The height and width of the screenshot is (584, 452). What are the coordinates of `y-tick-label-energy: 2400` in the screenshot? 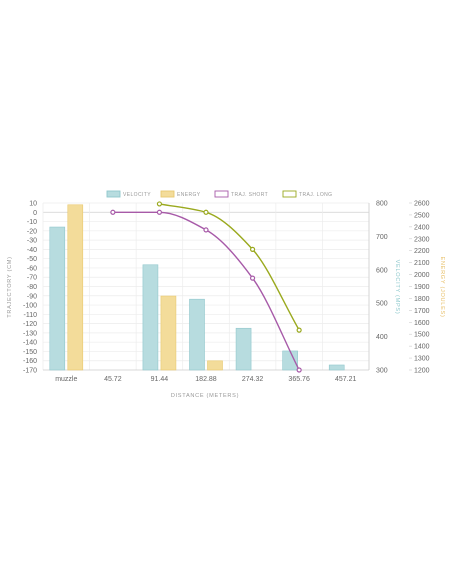 It's located at (422, 227).